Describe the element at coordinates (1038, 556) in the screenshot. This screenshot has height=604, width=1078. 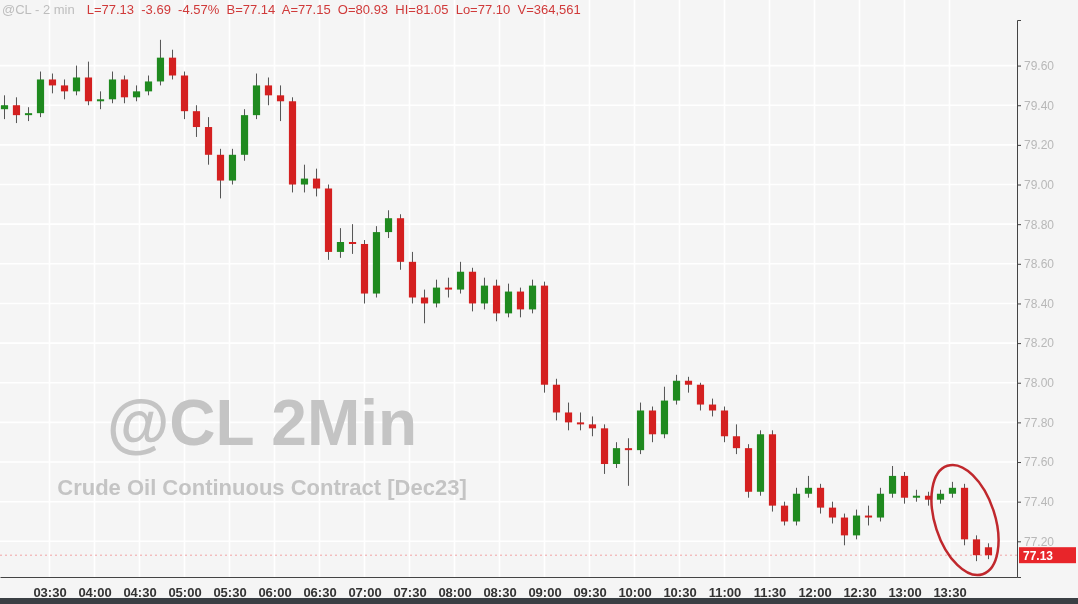
I see `ref-line-label: 77.13` at that location.